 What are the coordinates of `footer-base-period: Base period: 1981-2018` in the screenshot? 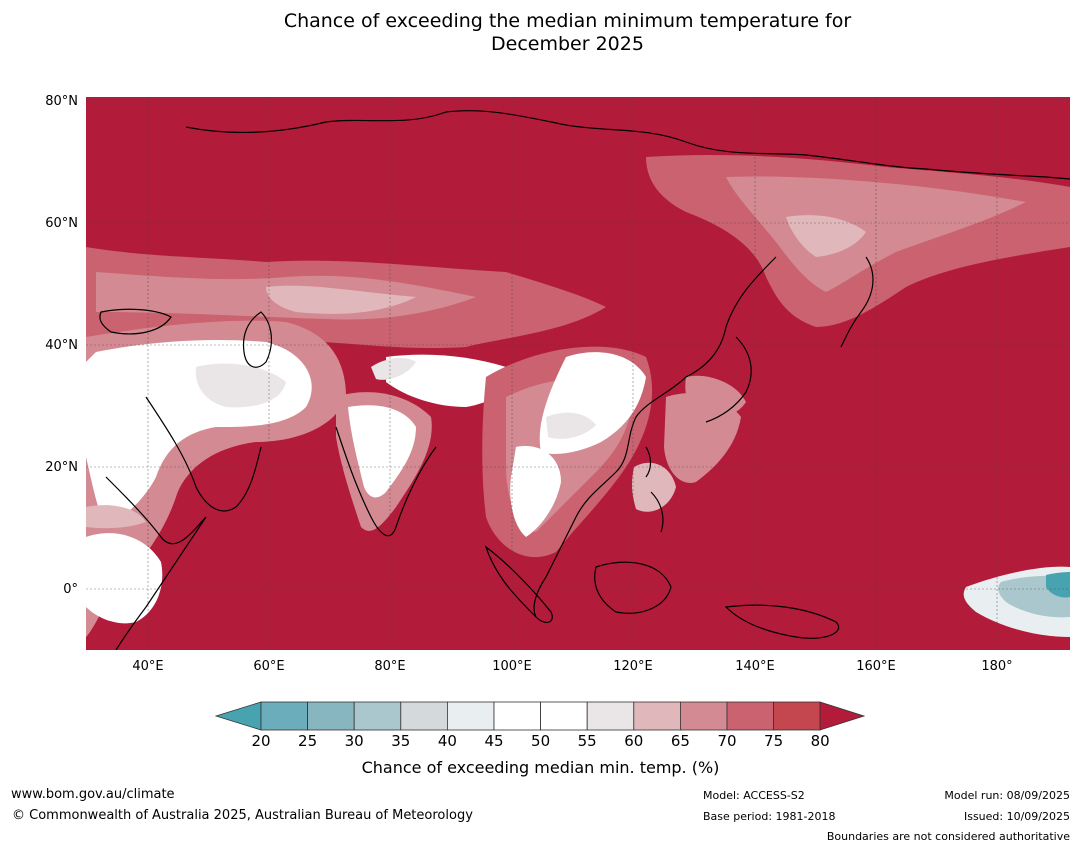 It's located at (769, 816).